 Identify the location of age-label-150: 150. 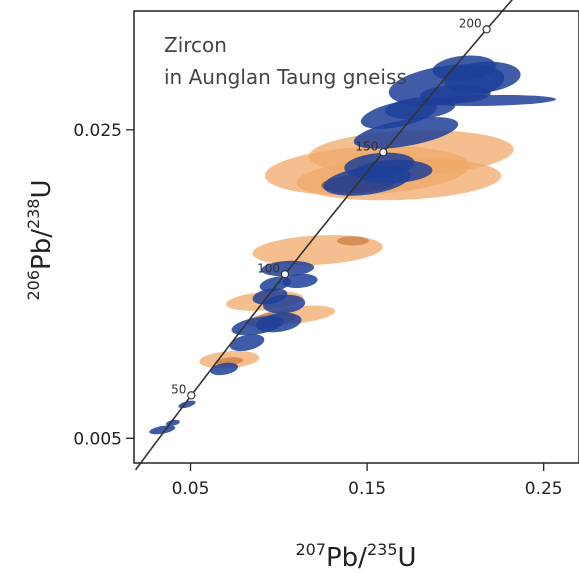
(366, 146).